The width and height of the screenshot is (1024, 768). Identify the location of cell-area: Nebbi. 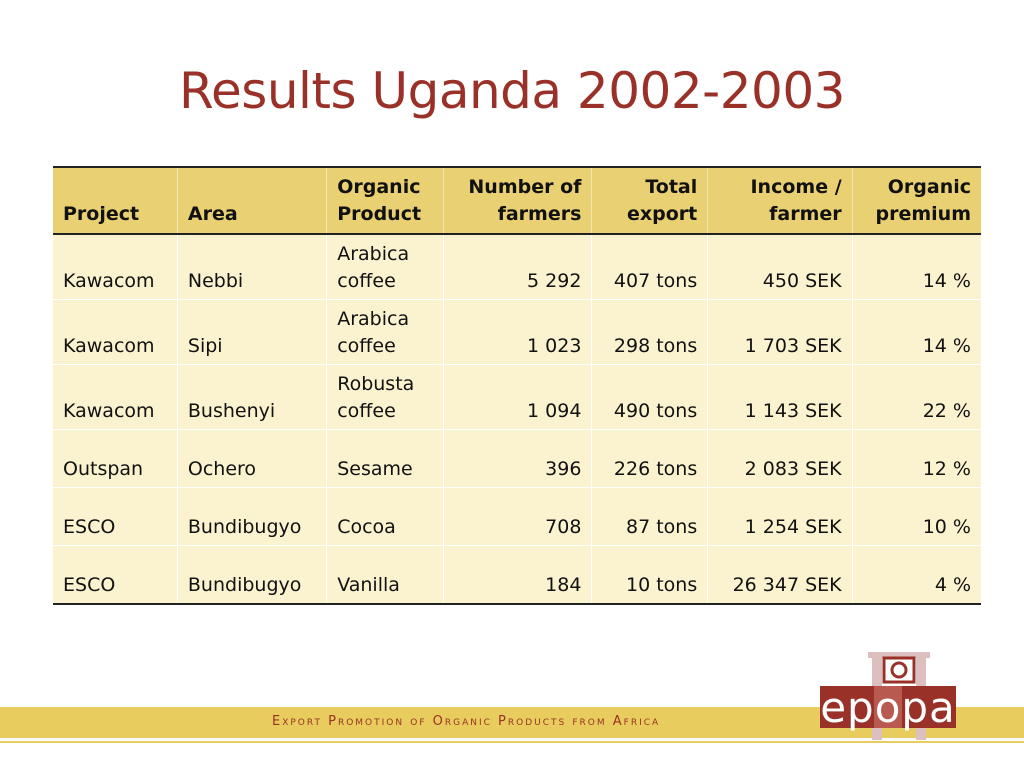
(251, 266).